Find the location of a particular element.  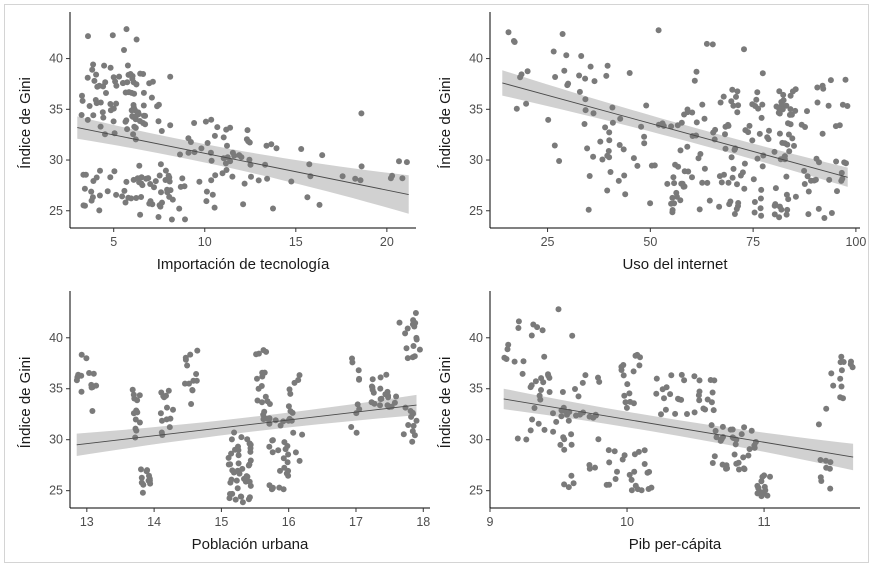

y-tick-label: 40 is located at coordinates (476, 59).